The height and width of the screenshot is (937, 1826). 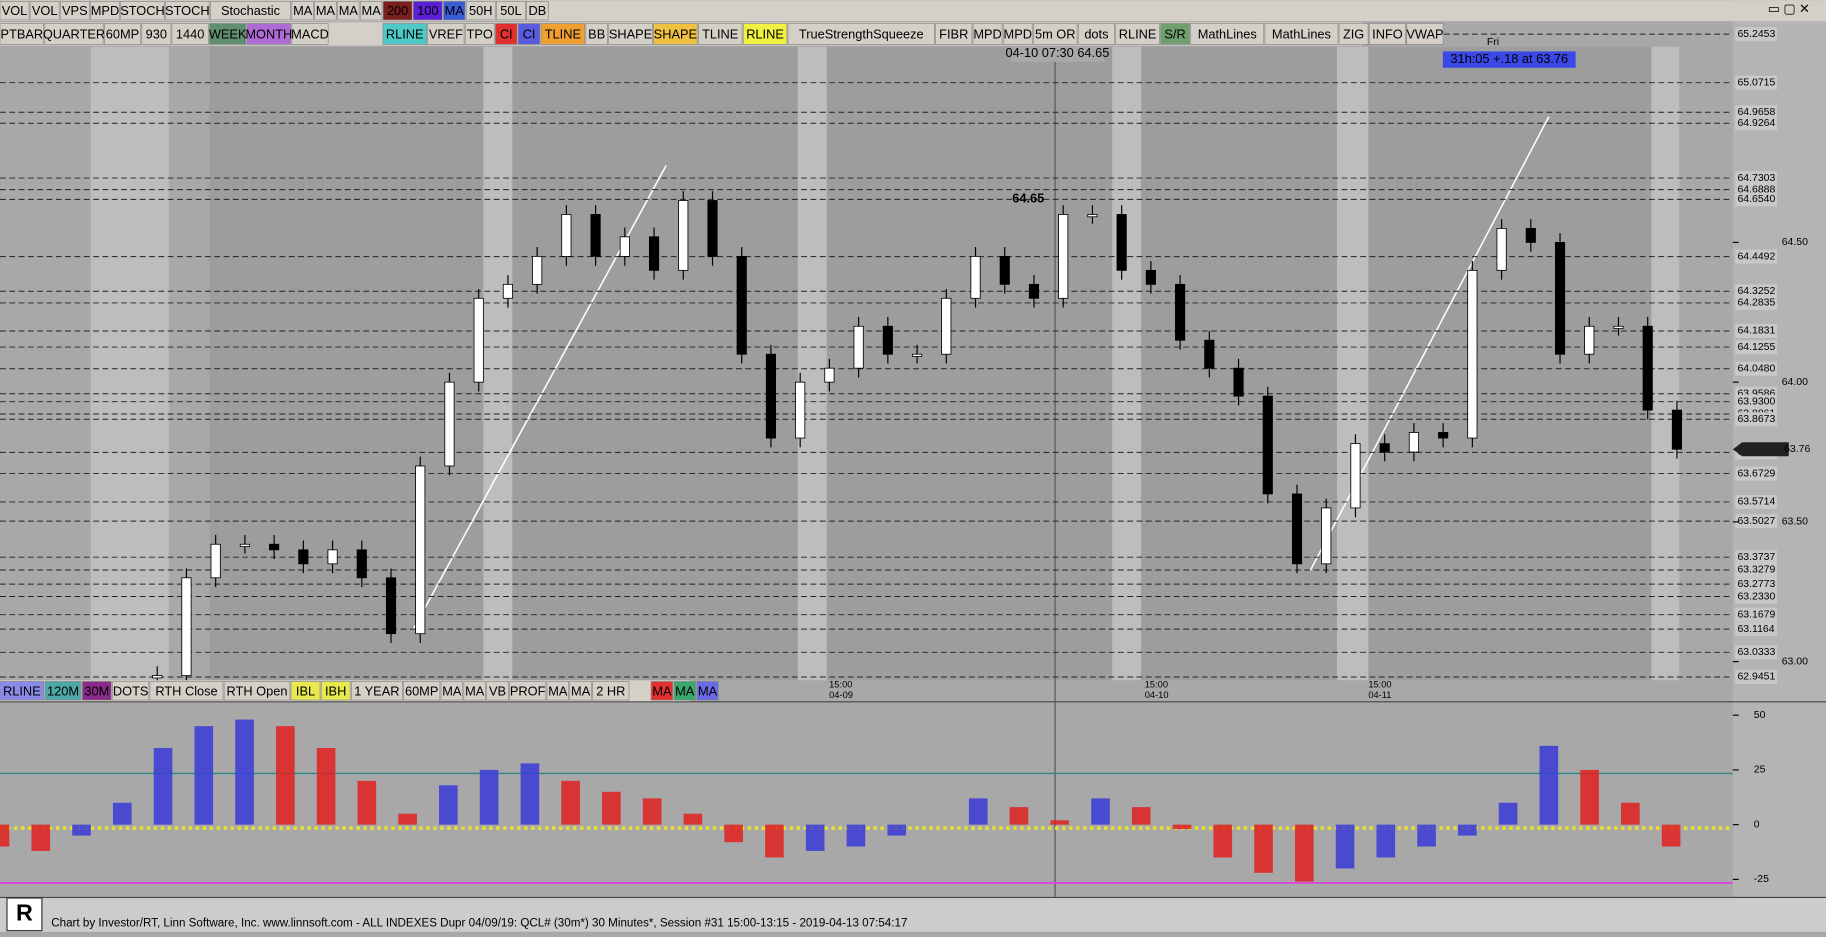 I want to click on level-label: 63.9586, so click(x=1756, y=393).